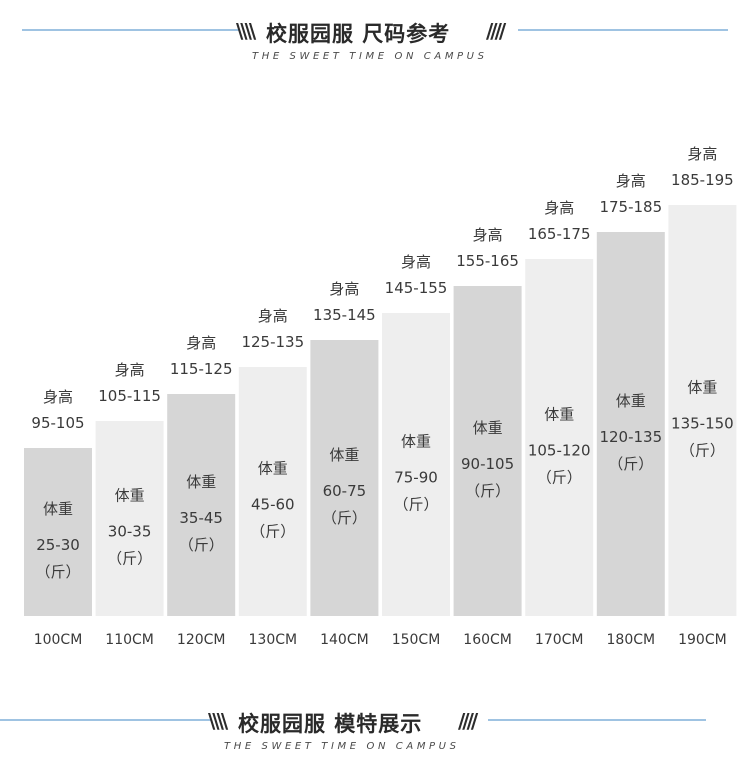 The image size is (750, 778). What do you see at coordinates (129, 640) in the screenshot?
I see `size-category-label: 110CM` at bounding box center [129, 640].